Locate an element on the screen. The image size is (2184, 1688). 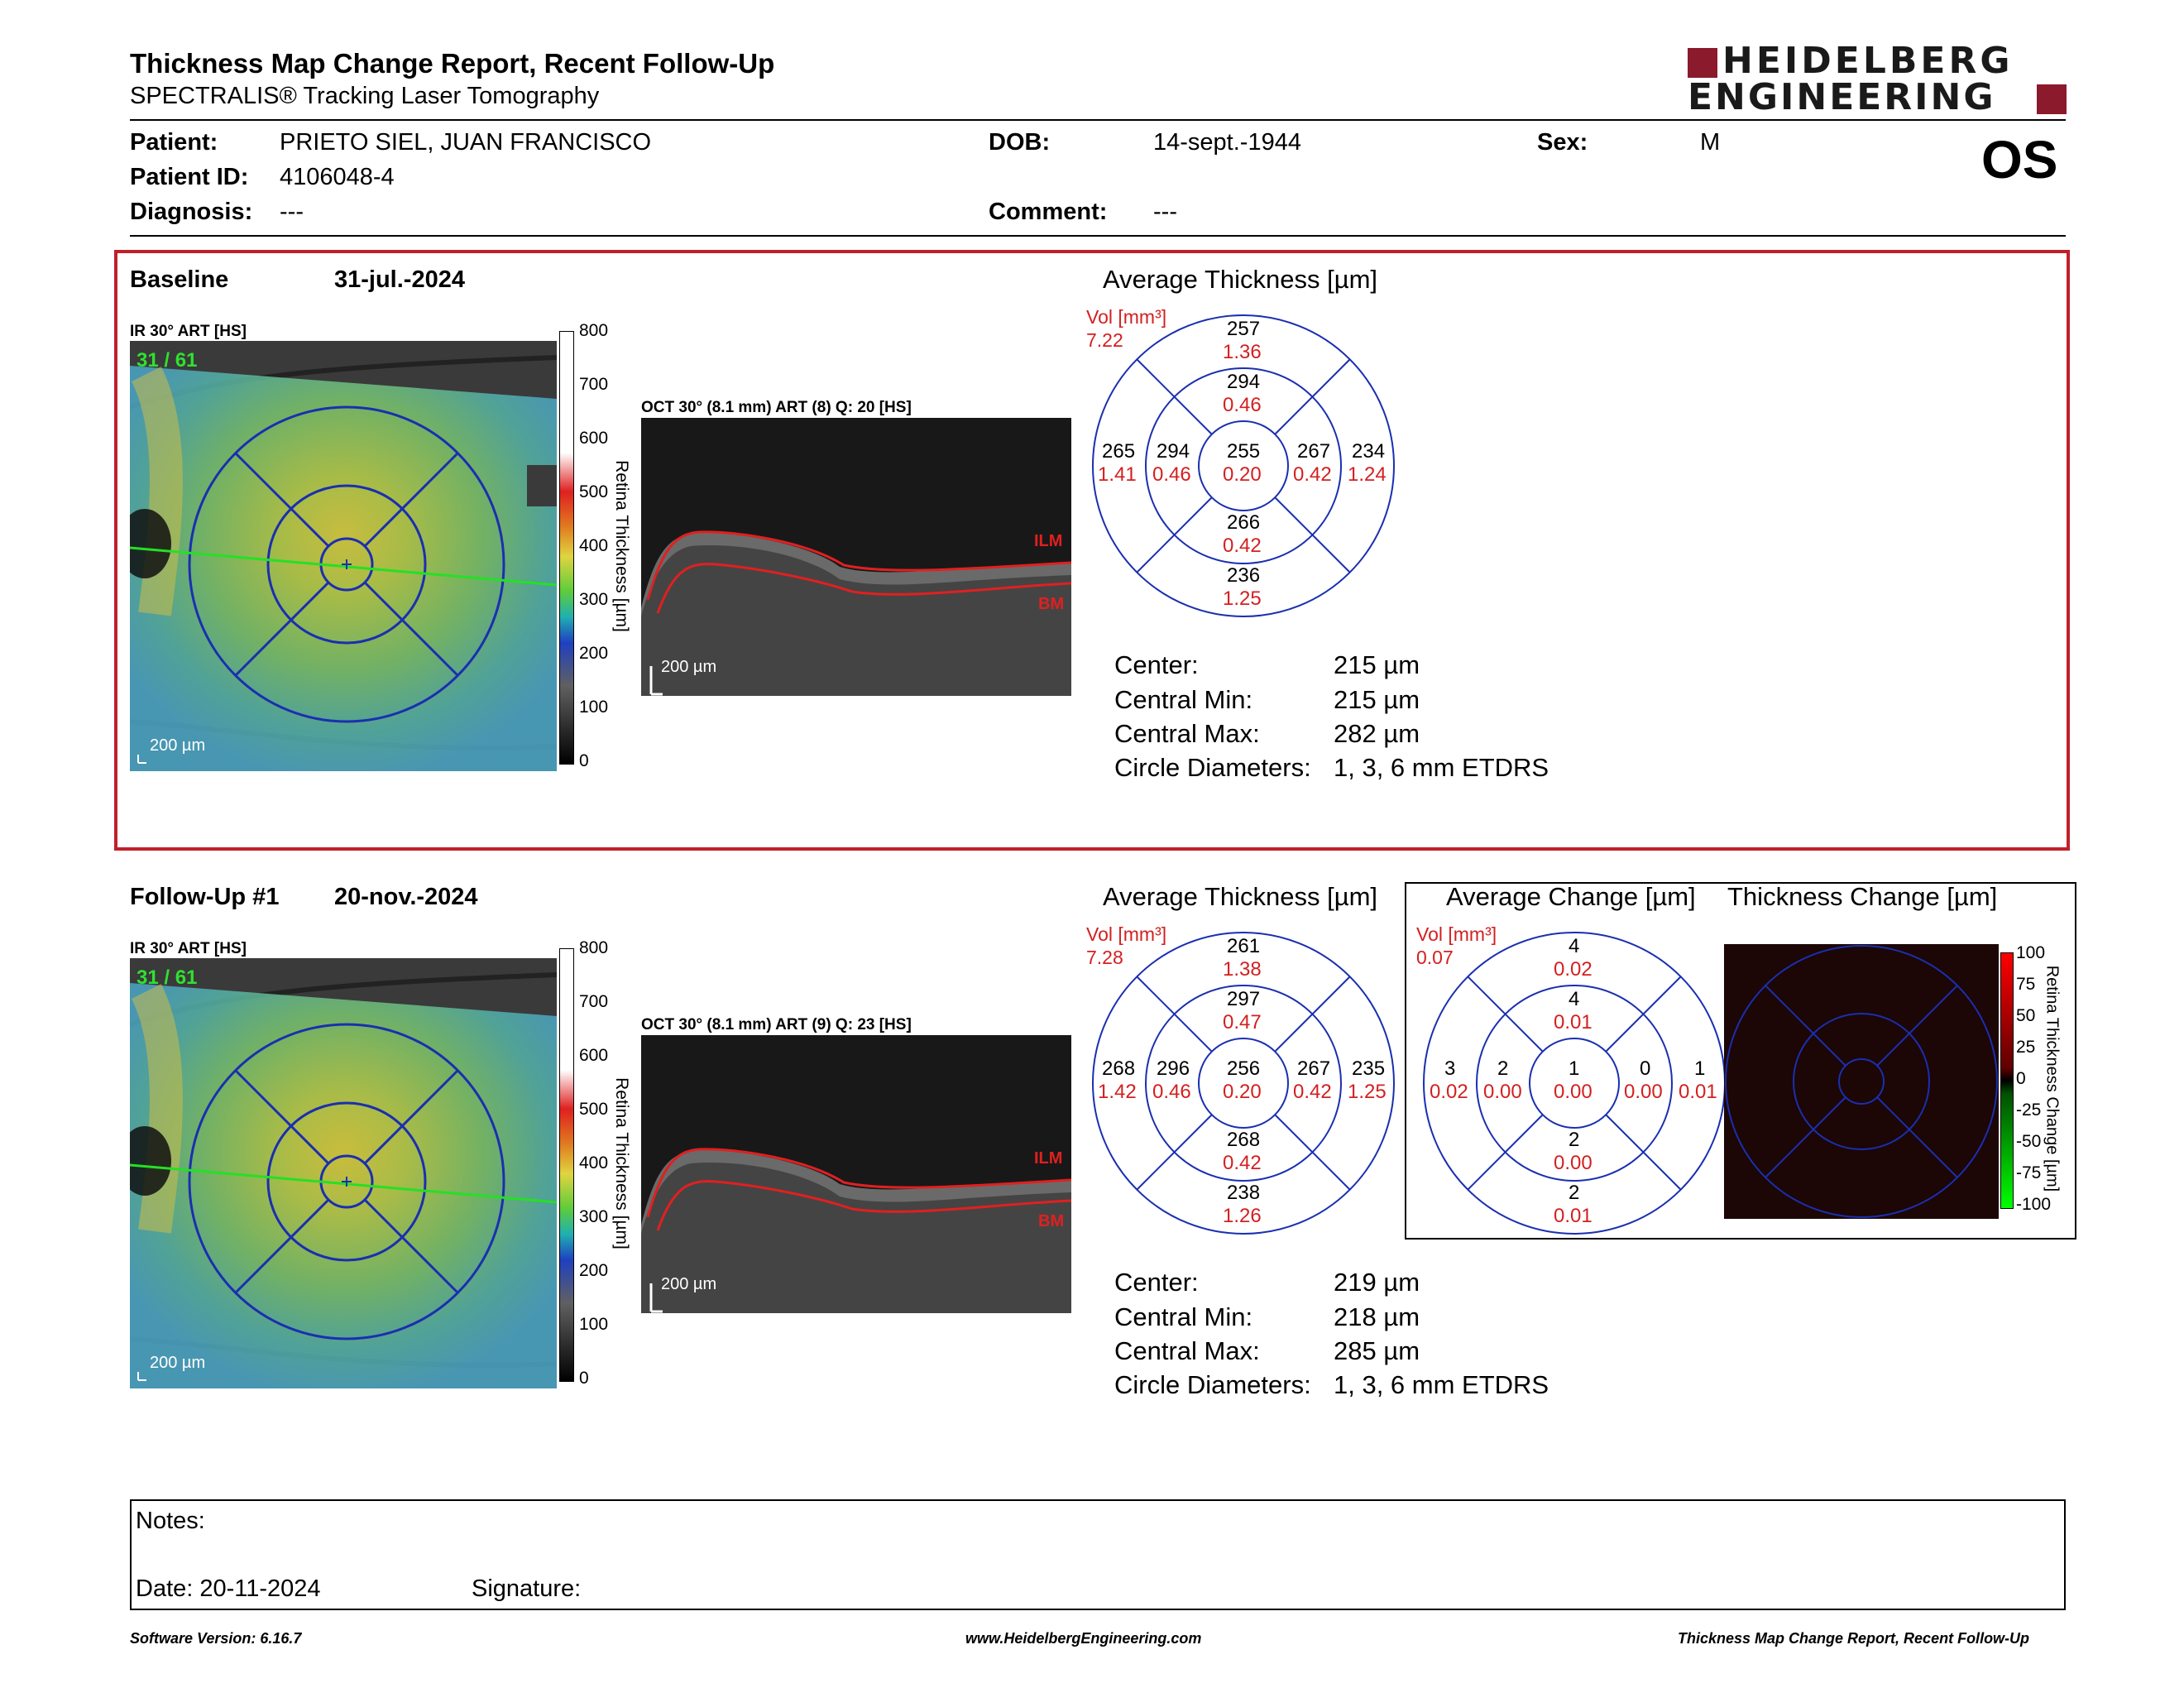
sector-outer-left-value: 268 is located at coordinates (1119, 1068).